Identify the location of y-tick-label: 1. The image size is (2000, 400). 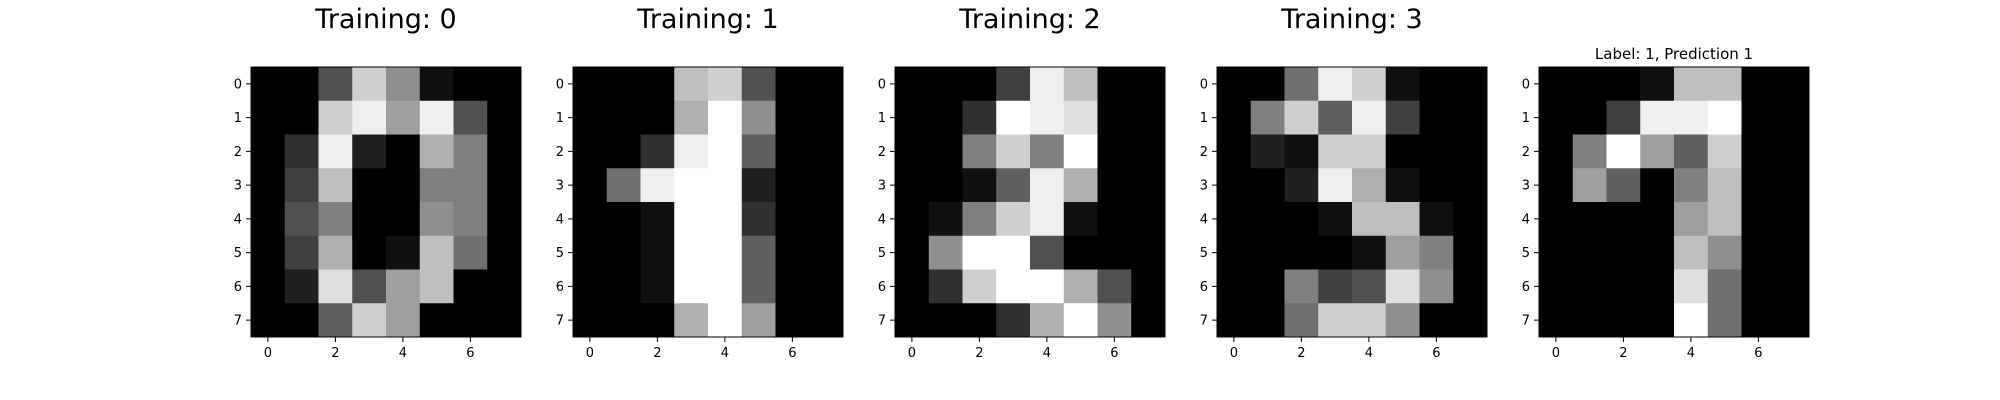
(238, 118).